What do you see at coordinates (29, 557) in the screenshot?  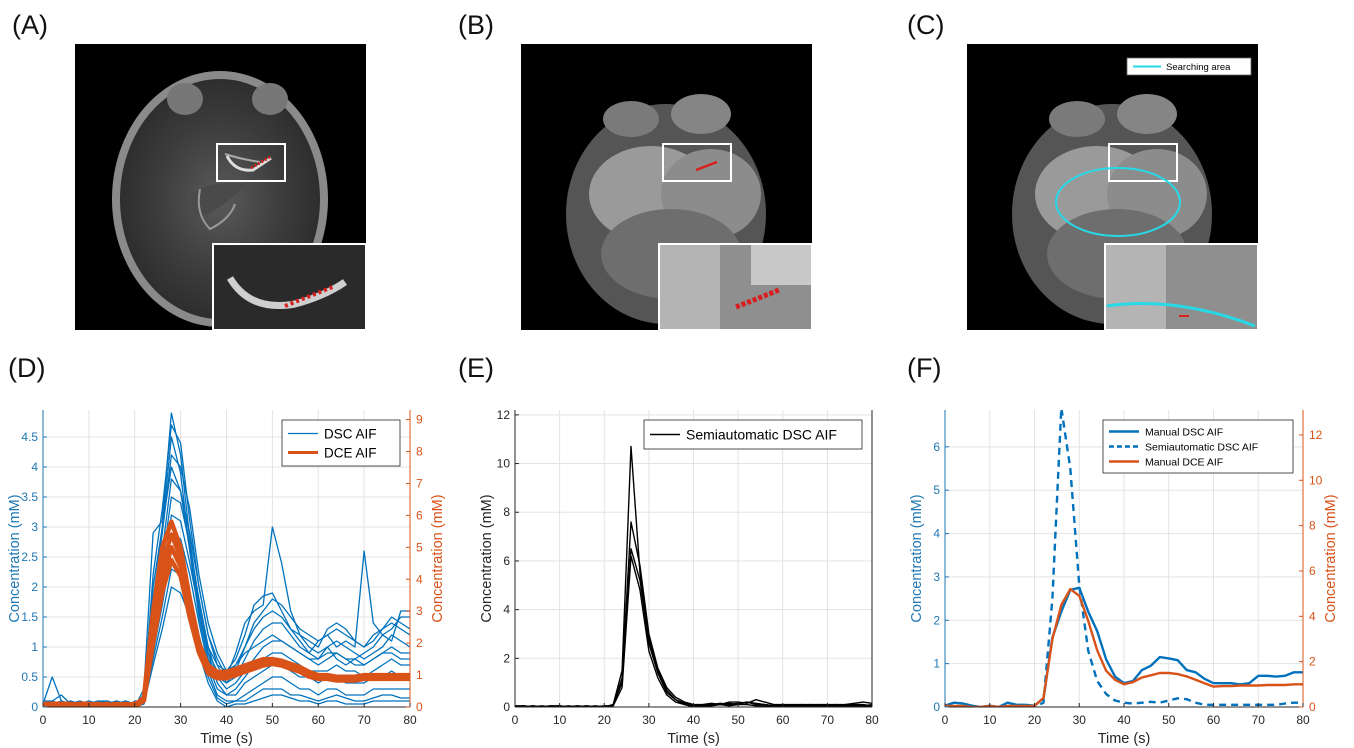 I see `y-tick-label: 2.5` at bounding box center [29, 557].